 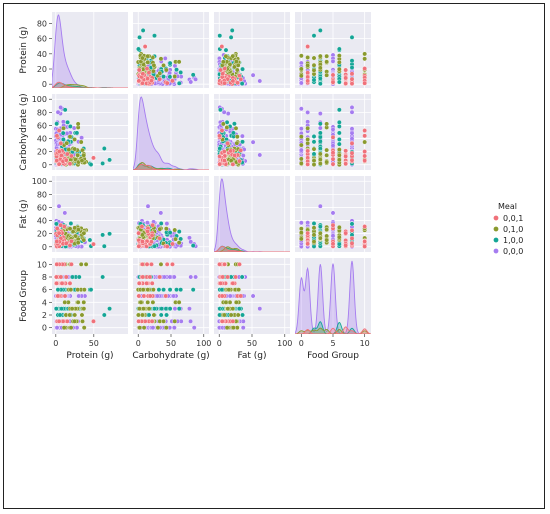 What do you see at coordinates (252, 50) in the screenshot?
I see `panel-protein-g-vs-fat-g` at bounding box center [252, 50].